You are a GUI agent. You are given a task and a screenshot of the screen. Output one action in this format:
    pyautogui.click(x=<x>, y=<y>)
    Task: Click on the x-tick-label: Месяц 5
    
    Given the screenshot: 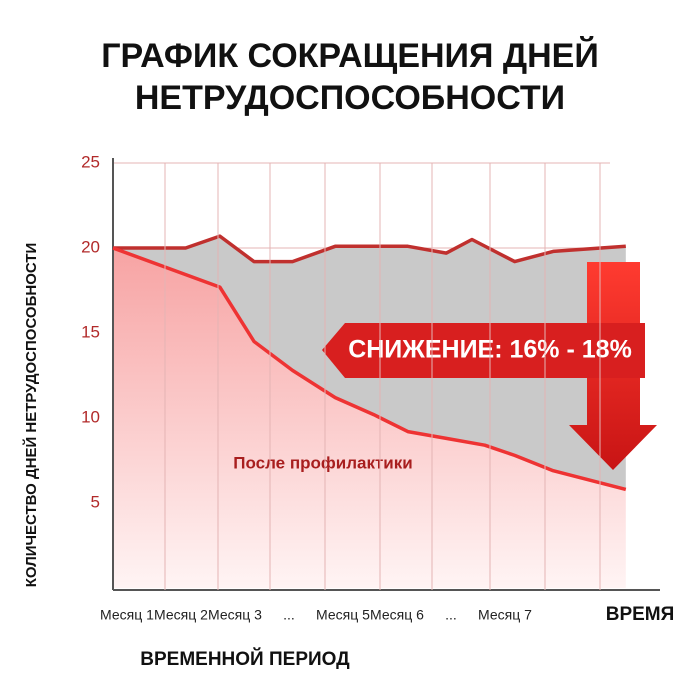 What is the action you would take?
    pyautogui.click(x=343, y=615)
    